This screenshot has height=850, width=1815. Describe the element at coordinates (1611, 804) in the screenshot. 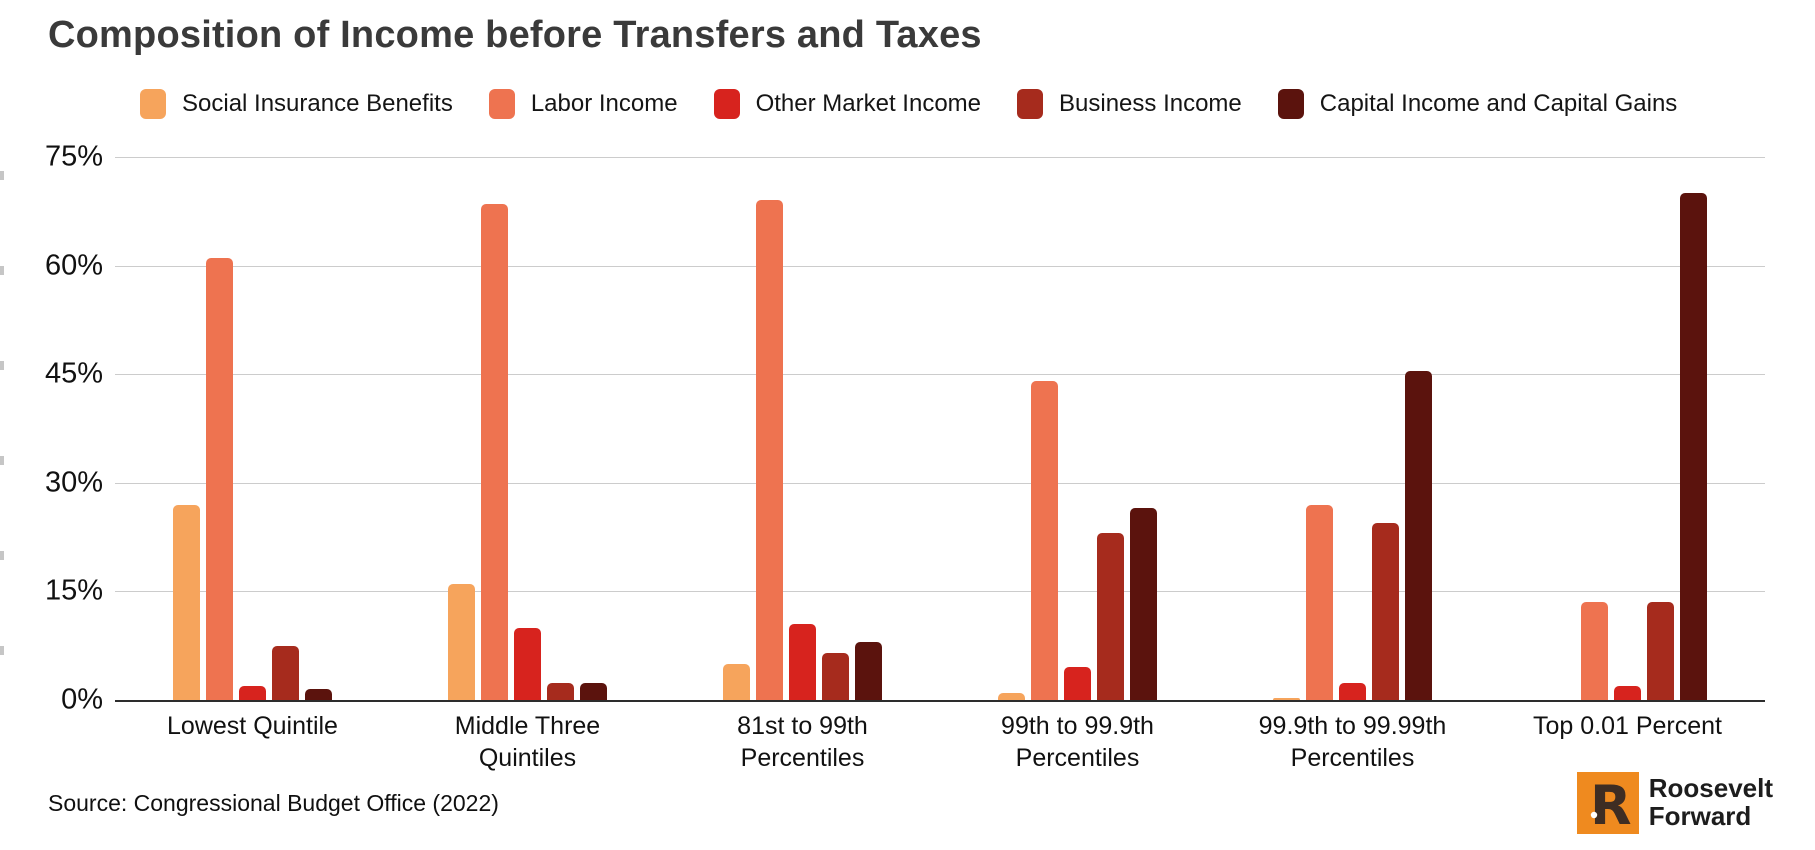

I see `svg-text: R` at that location.